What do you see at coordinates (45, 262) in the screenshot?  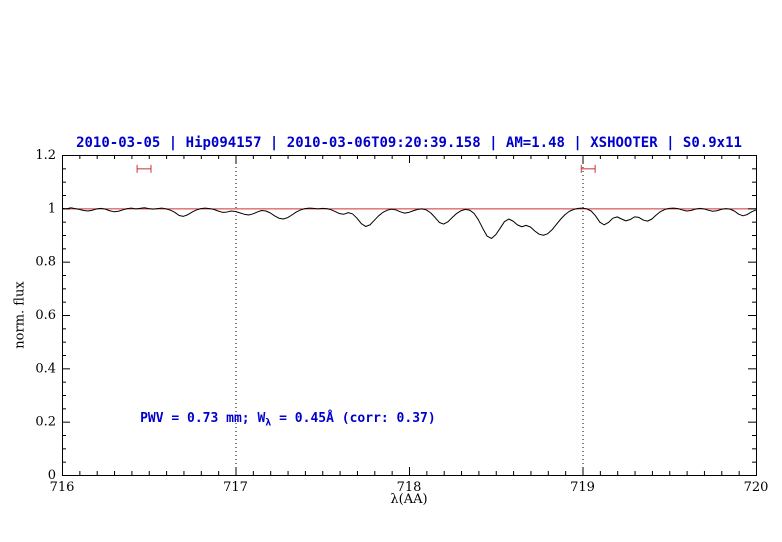 I see `y-tick-label: 0.8` at bounding box center [45, 262].